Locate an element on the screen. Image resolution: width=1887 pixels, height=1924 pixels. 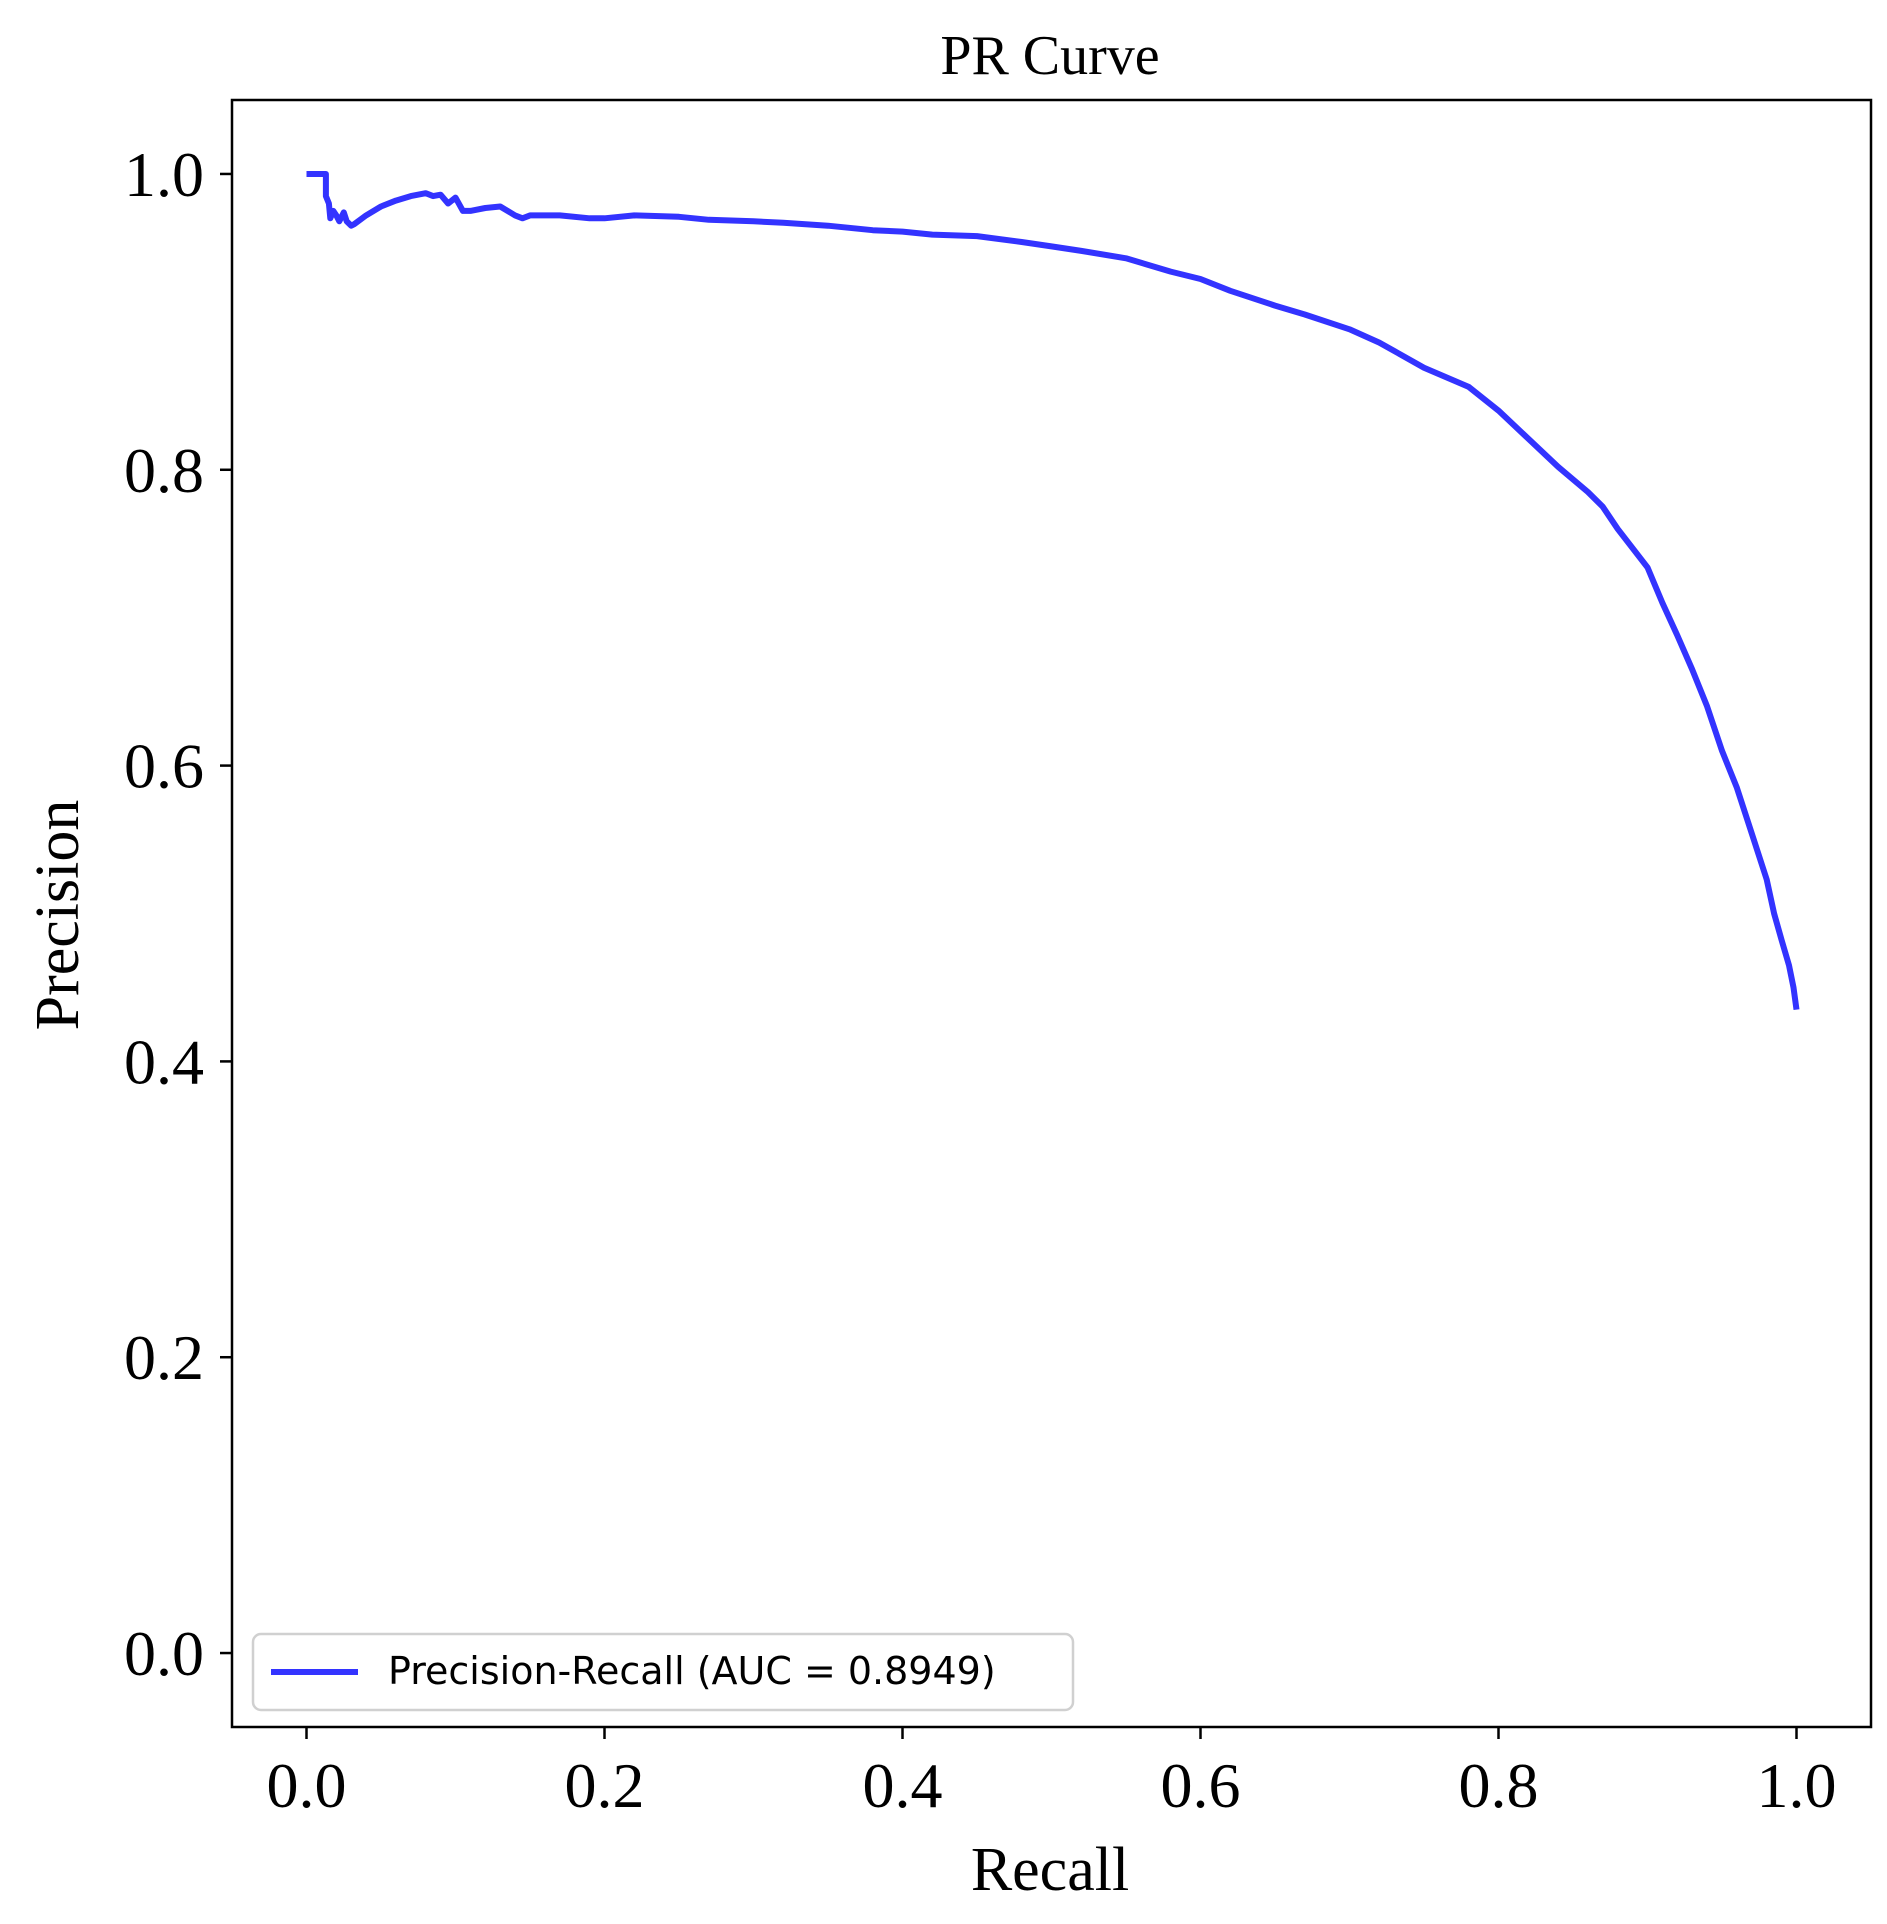
y-tick-label: 0.0 is located at coordinates (164, 1653).